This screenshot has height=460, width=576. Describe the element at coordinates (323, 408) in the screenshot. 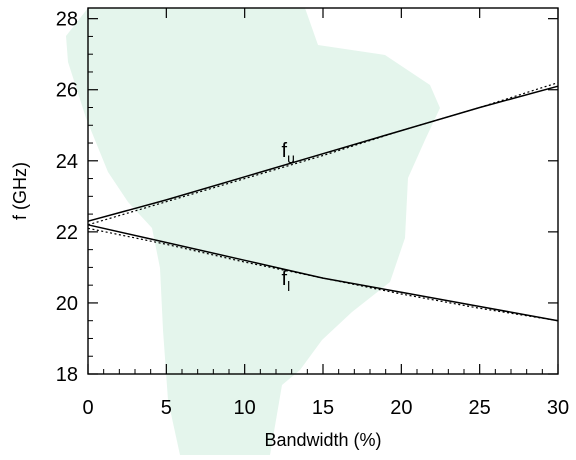

I see `x-tick-label: 15` at that location.